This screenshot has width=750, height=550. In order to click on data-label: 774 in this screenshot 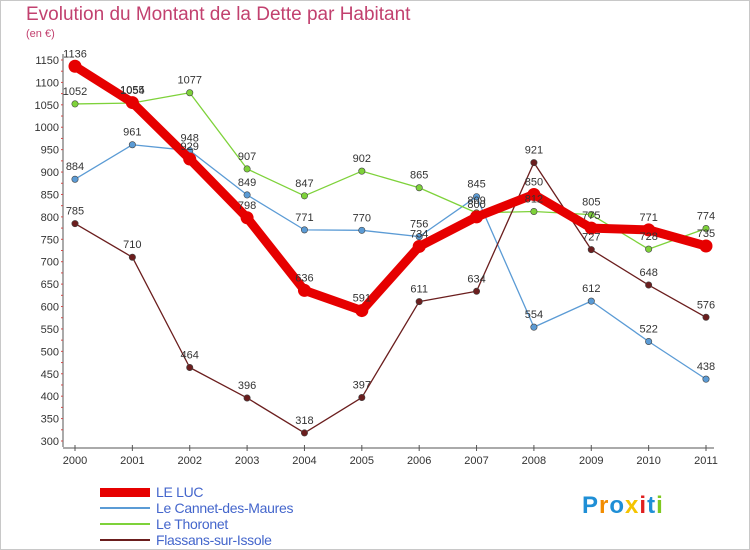, I will do `click(706, 217)`.